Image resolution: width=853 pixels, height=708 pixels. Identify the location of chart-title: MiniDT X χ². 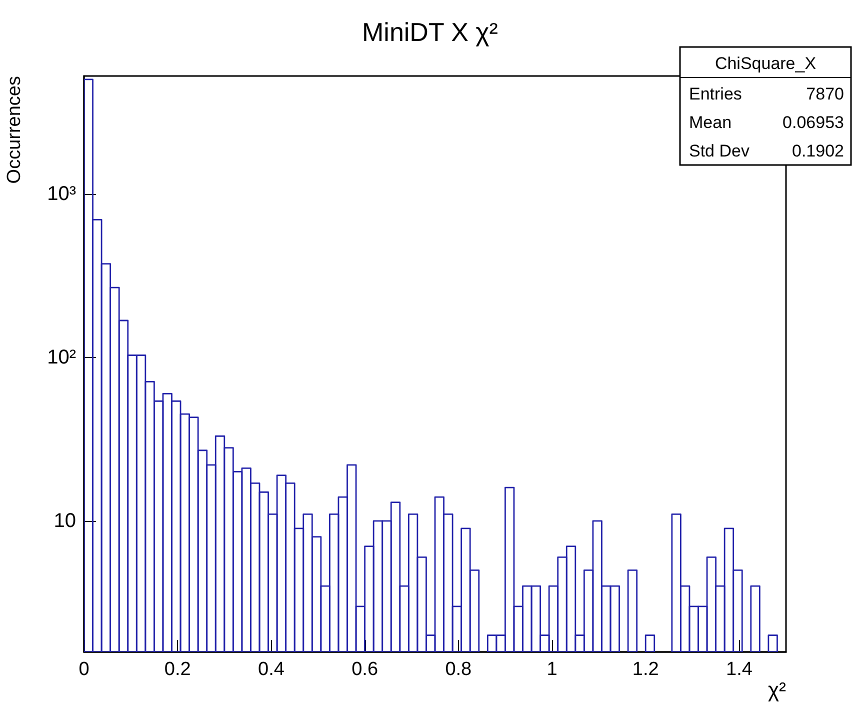
(430, 32).